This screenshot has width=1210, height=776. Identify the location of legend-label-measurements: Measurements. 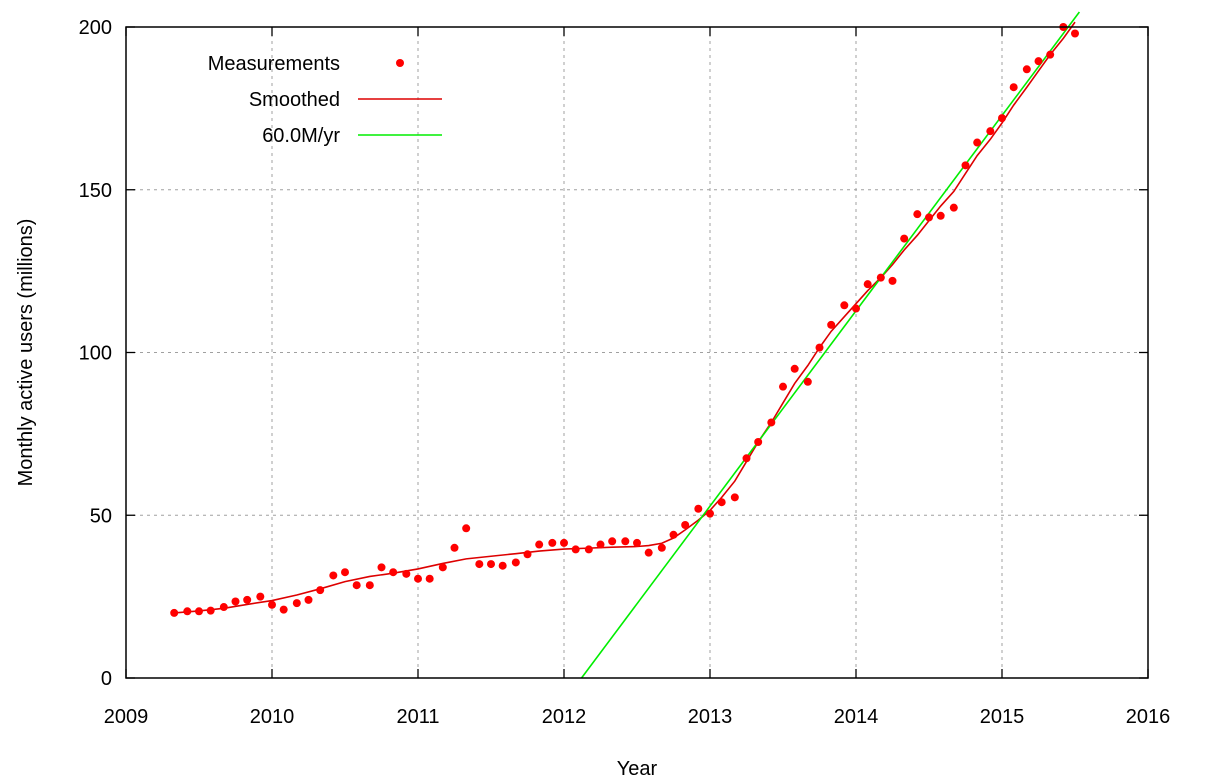
(274, 64).